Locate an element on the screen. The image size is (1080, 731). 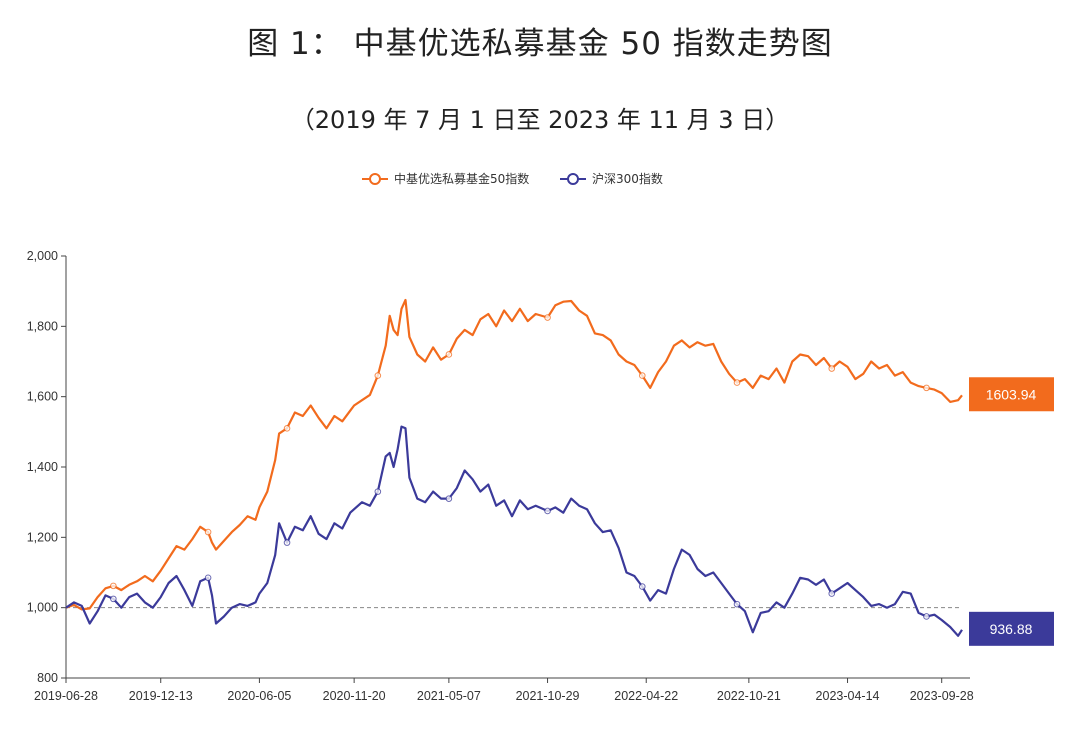
x-tick-label: 2021-10-29 is located at coordinates (548, 696).